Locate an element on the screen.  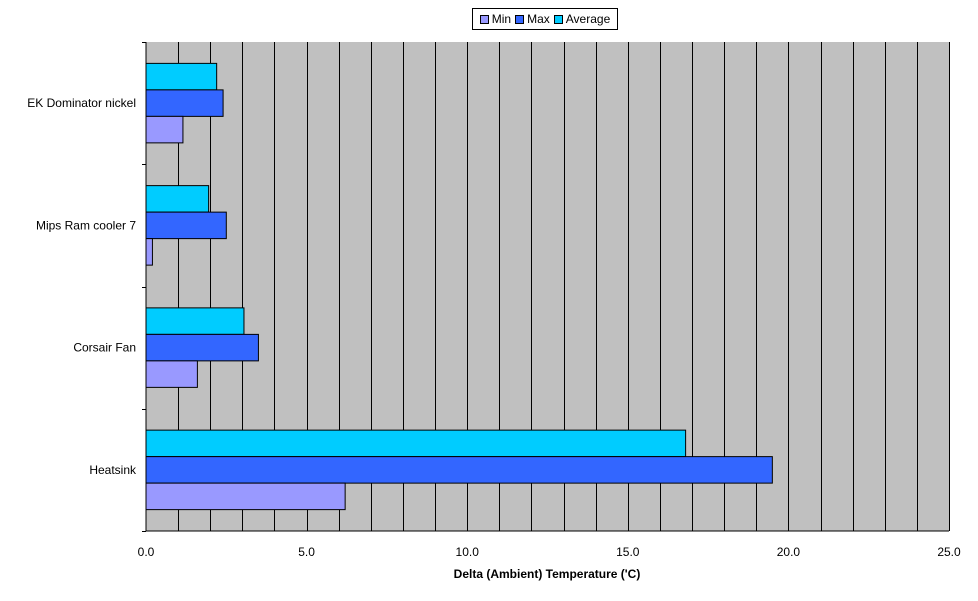
x-tick-label: 20.0 is located at coordinates (789, 552).